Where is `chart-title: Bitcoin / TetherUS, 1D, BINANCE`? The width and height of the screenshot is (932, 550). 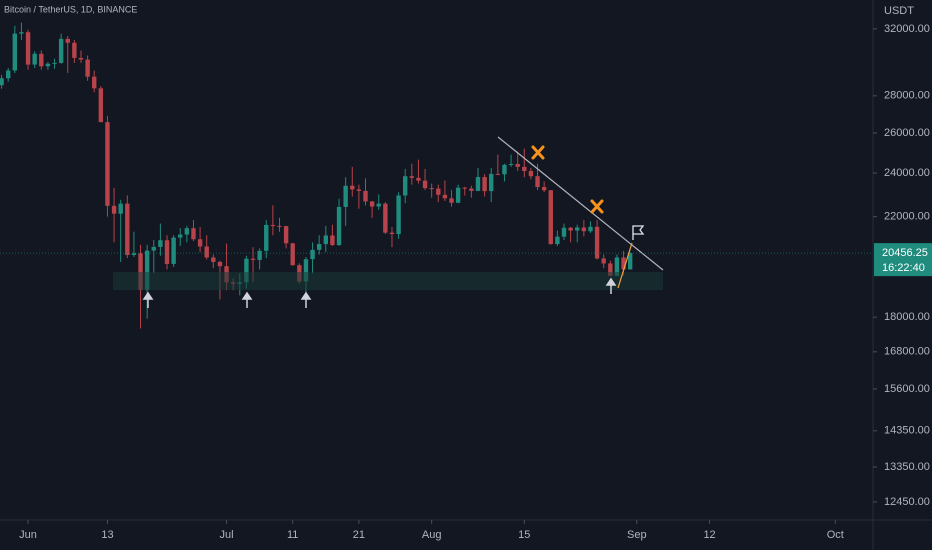
chart-title: Bitcoin / TetherUS, 1D, BINANCE is located at coordinates (70, 9).